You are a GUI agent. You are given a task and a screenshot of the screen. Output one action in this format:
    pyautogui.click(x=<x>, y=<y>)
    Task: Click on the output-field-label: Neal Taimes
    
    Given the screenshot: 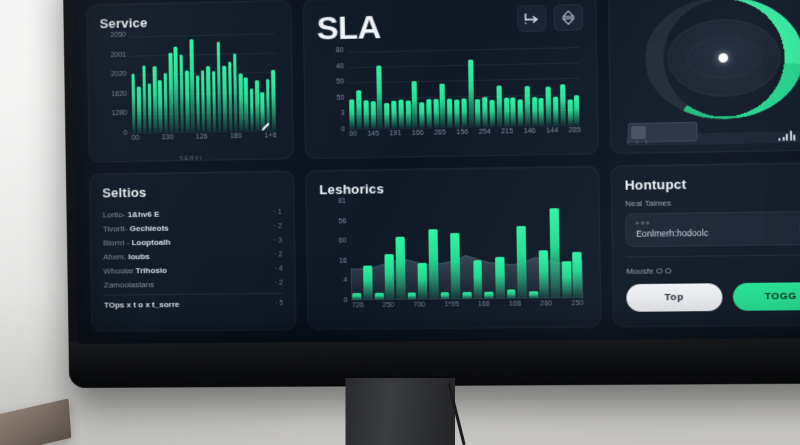 What is the action you would take?
    pyautogui.click(x=648, y=203)
    